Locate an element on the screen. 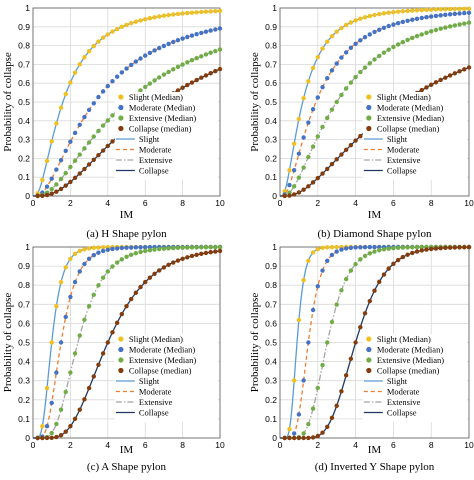  x-tick-label: 2 is located at coordinates (317, 203).